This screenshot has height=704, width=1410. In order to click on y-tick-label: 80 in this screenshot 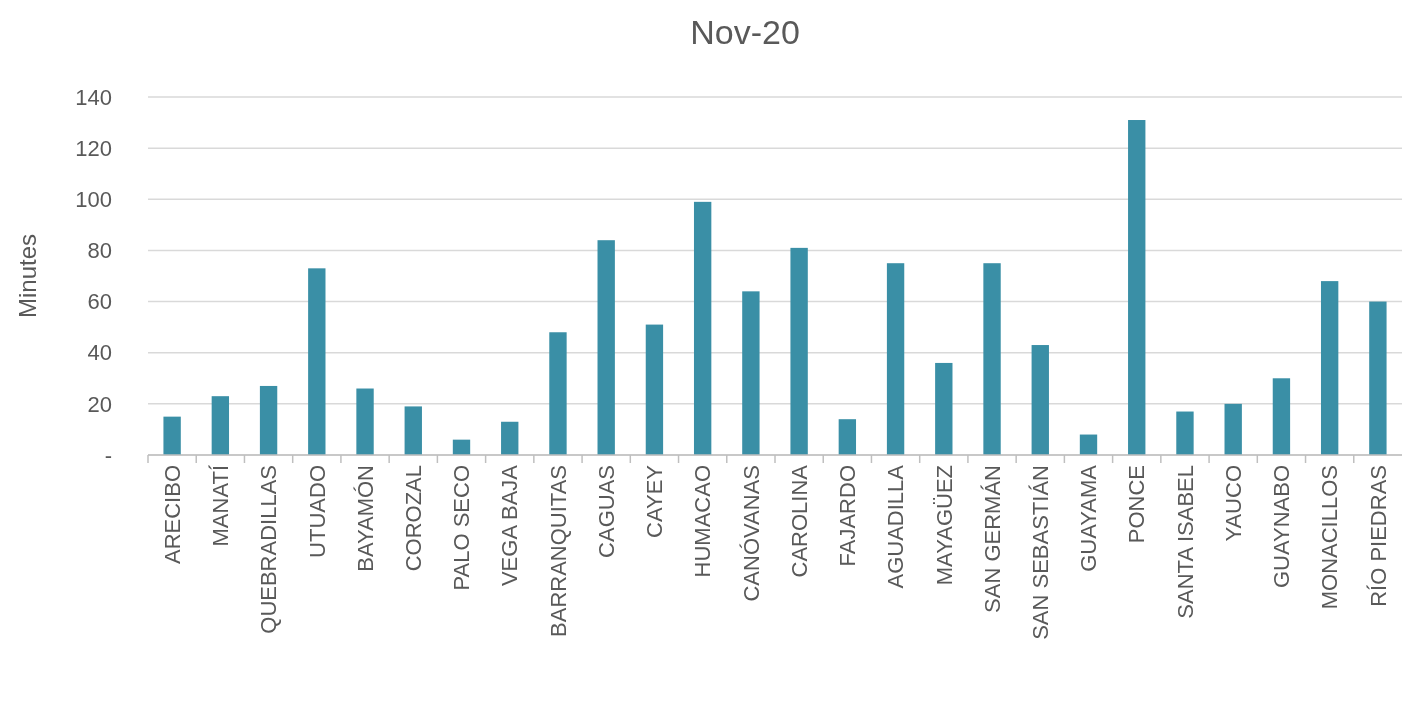, I will do `click(99, 251)`.